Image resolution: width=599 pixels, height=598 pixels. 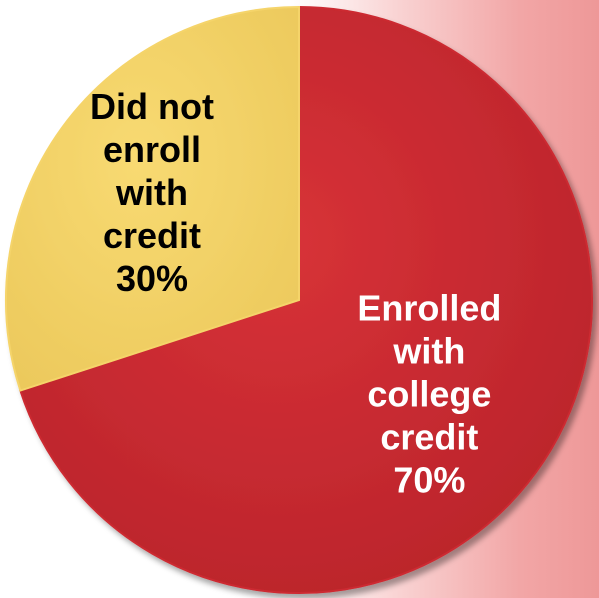 What do you see at coordinates (152, 149) in the screenshot?
I see `slice-label-line: enroll` at bounding box center [152, 149].